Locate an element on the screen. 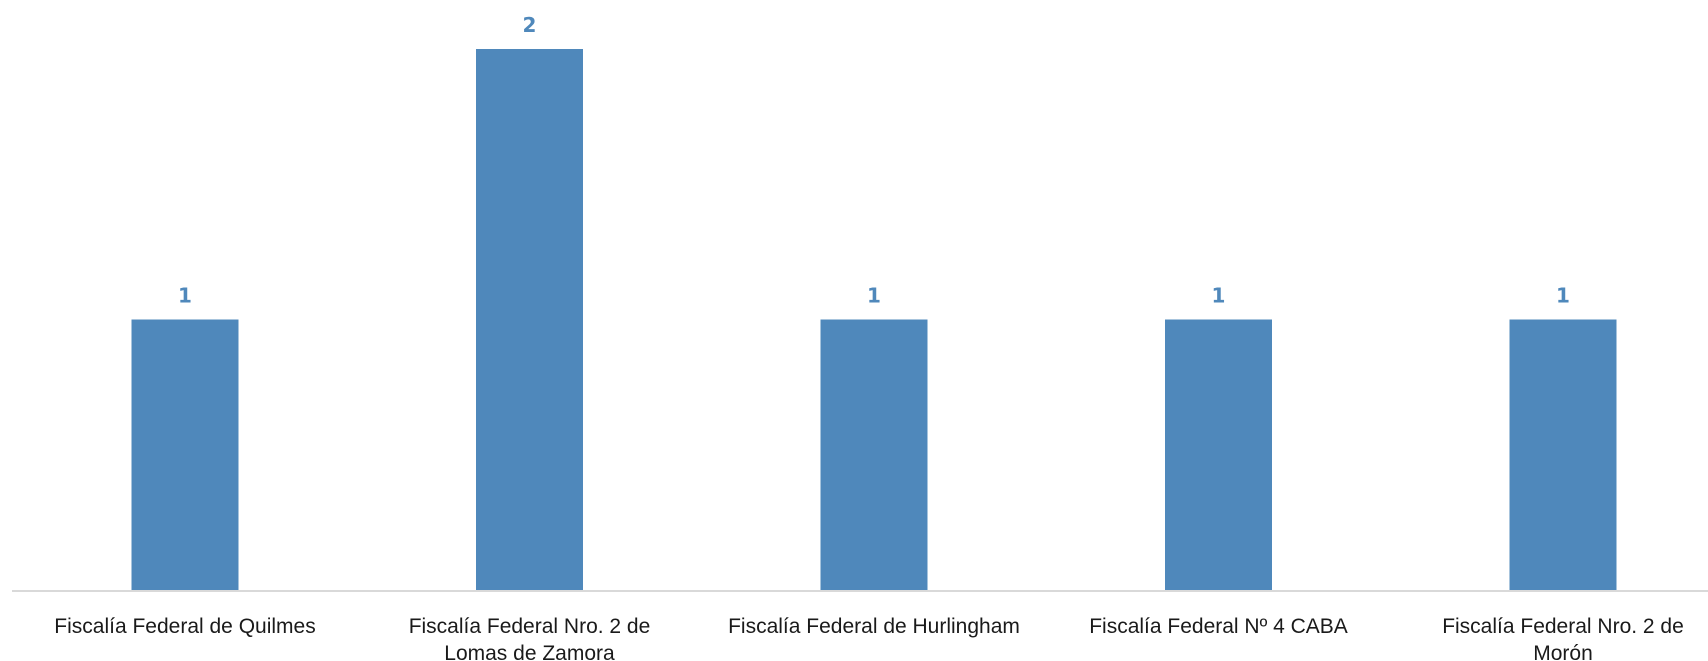 This screenshot has width=1708, height=661. category-label-4: Fiscalía Federal Nº 4 CABA is located at coordinates (1218, 626).